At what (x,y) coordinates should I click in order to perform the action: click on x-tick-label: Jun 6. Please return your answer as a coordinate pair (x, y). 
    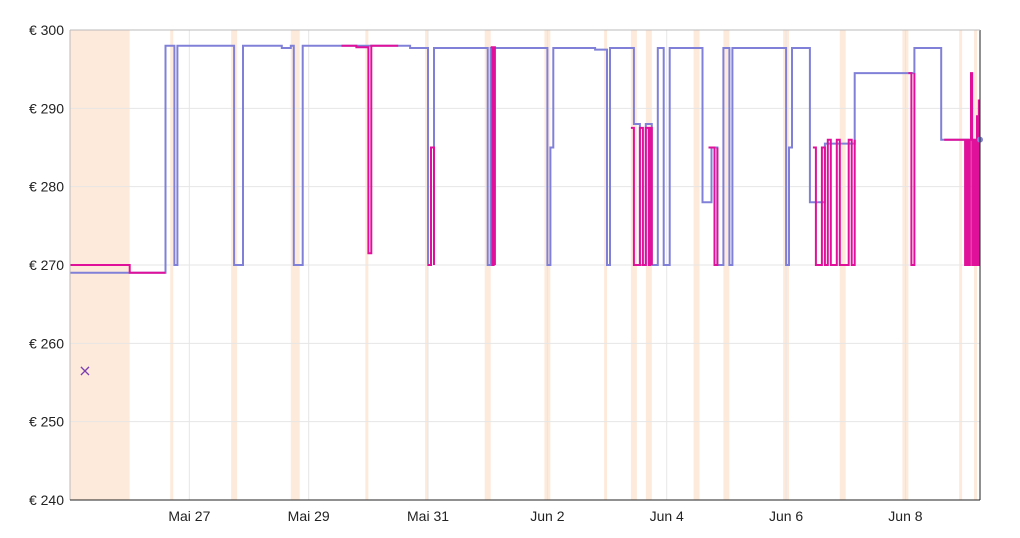
    Looking at the image, I should click on (786, 516).